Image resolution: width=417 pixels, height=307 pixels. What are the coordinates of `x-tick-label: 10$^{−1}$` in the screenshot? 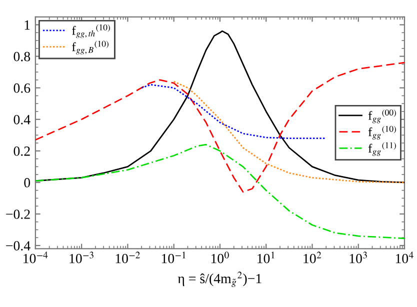 It's located at (174, 258).